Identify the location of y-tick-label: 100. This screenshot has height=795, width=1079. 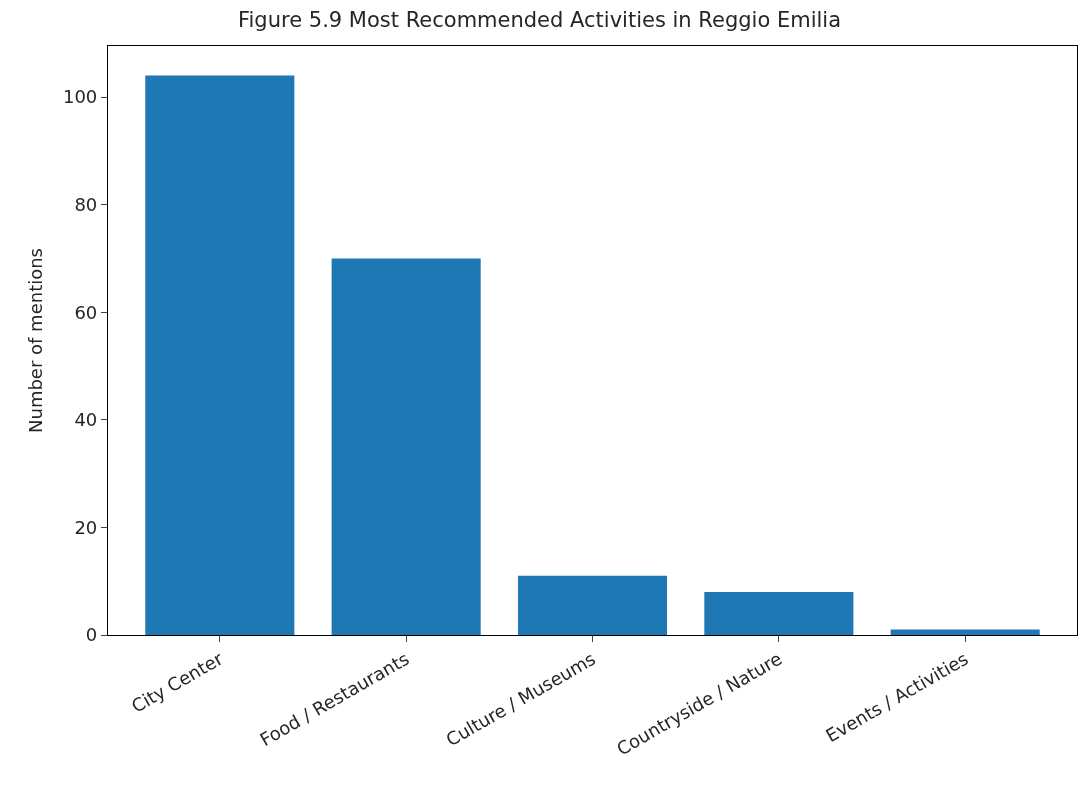
(80, 97).